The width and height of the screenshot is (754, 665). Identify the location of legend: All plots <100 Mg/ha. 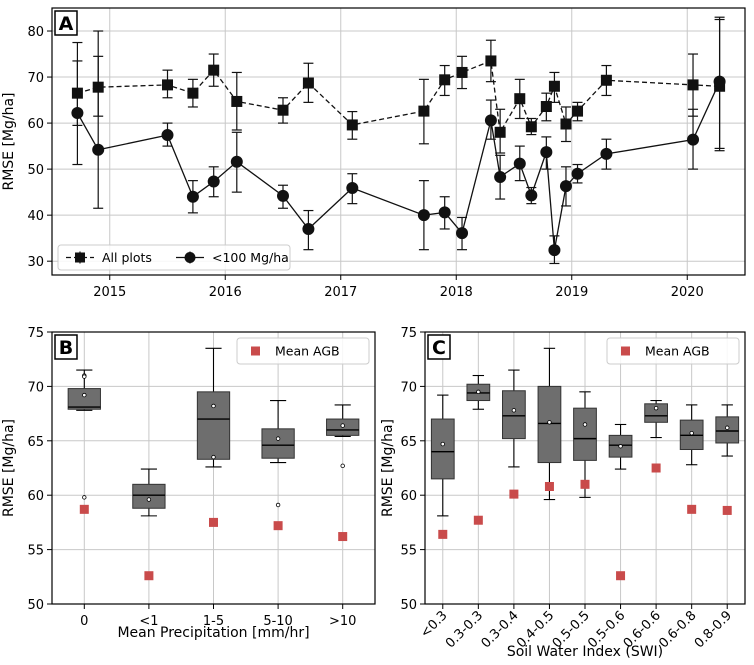
(174, 257).